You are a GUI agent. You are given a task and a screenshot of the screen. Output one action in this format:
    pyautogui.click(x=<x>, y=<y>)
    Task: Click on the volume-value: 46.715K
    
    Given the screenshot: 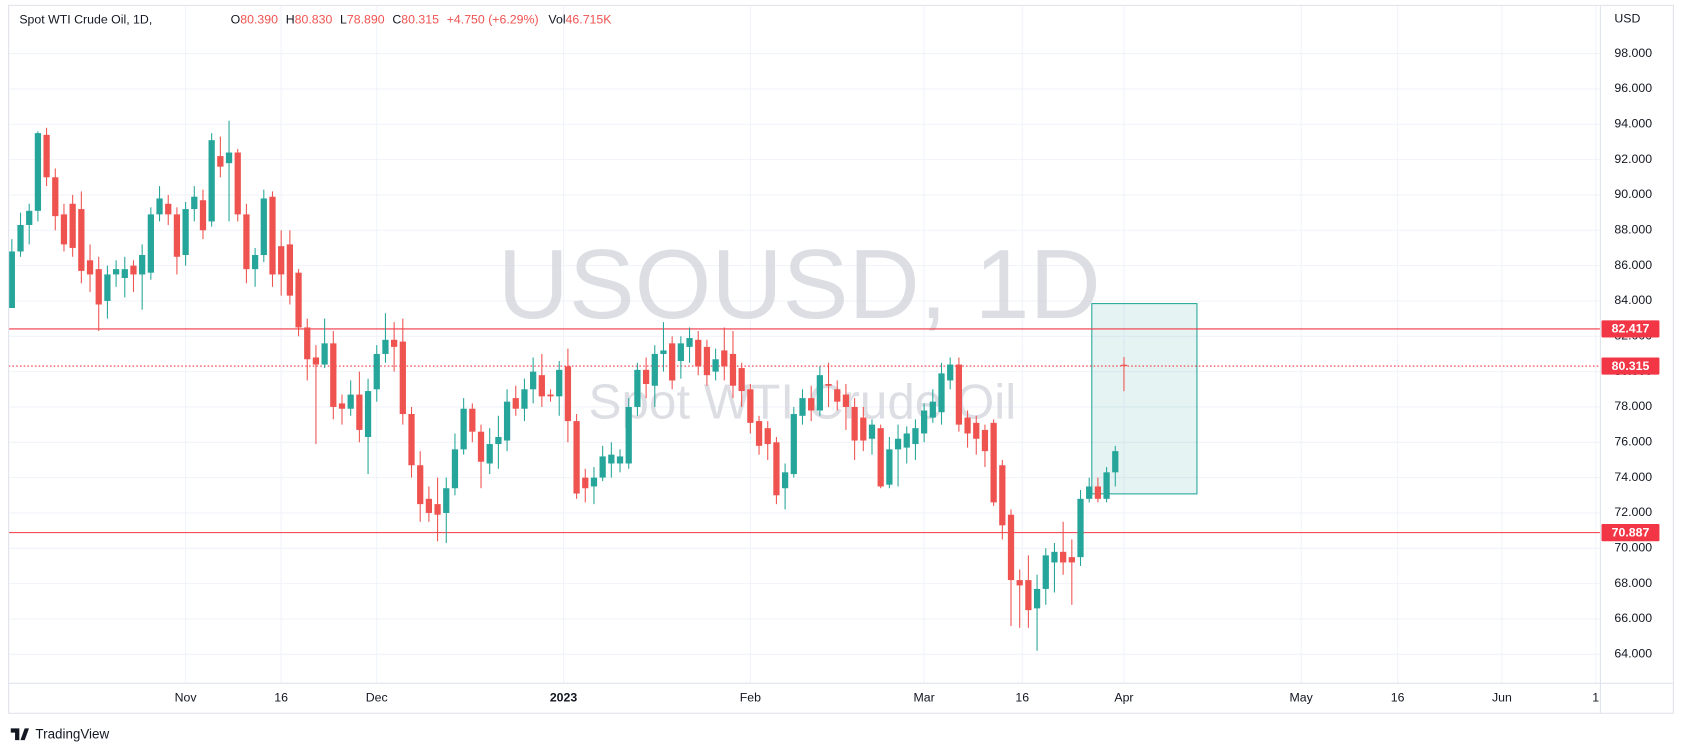 What is the action you would take?
    pyautogui.click(x=589, y=20)
    